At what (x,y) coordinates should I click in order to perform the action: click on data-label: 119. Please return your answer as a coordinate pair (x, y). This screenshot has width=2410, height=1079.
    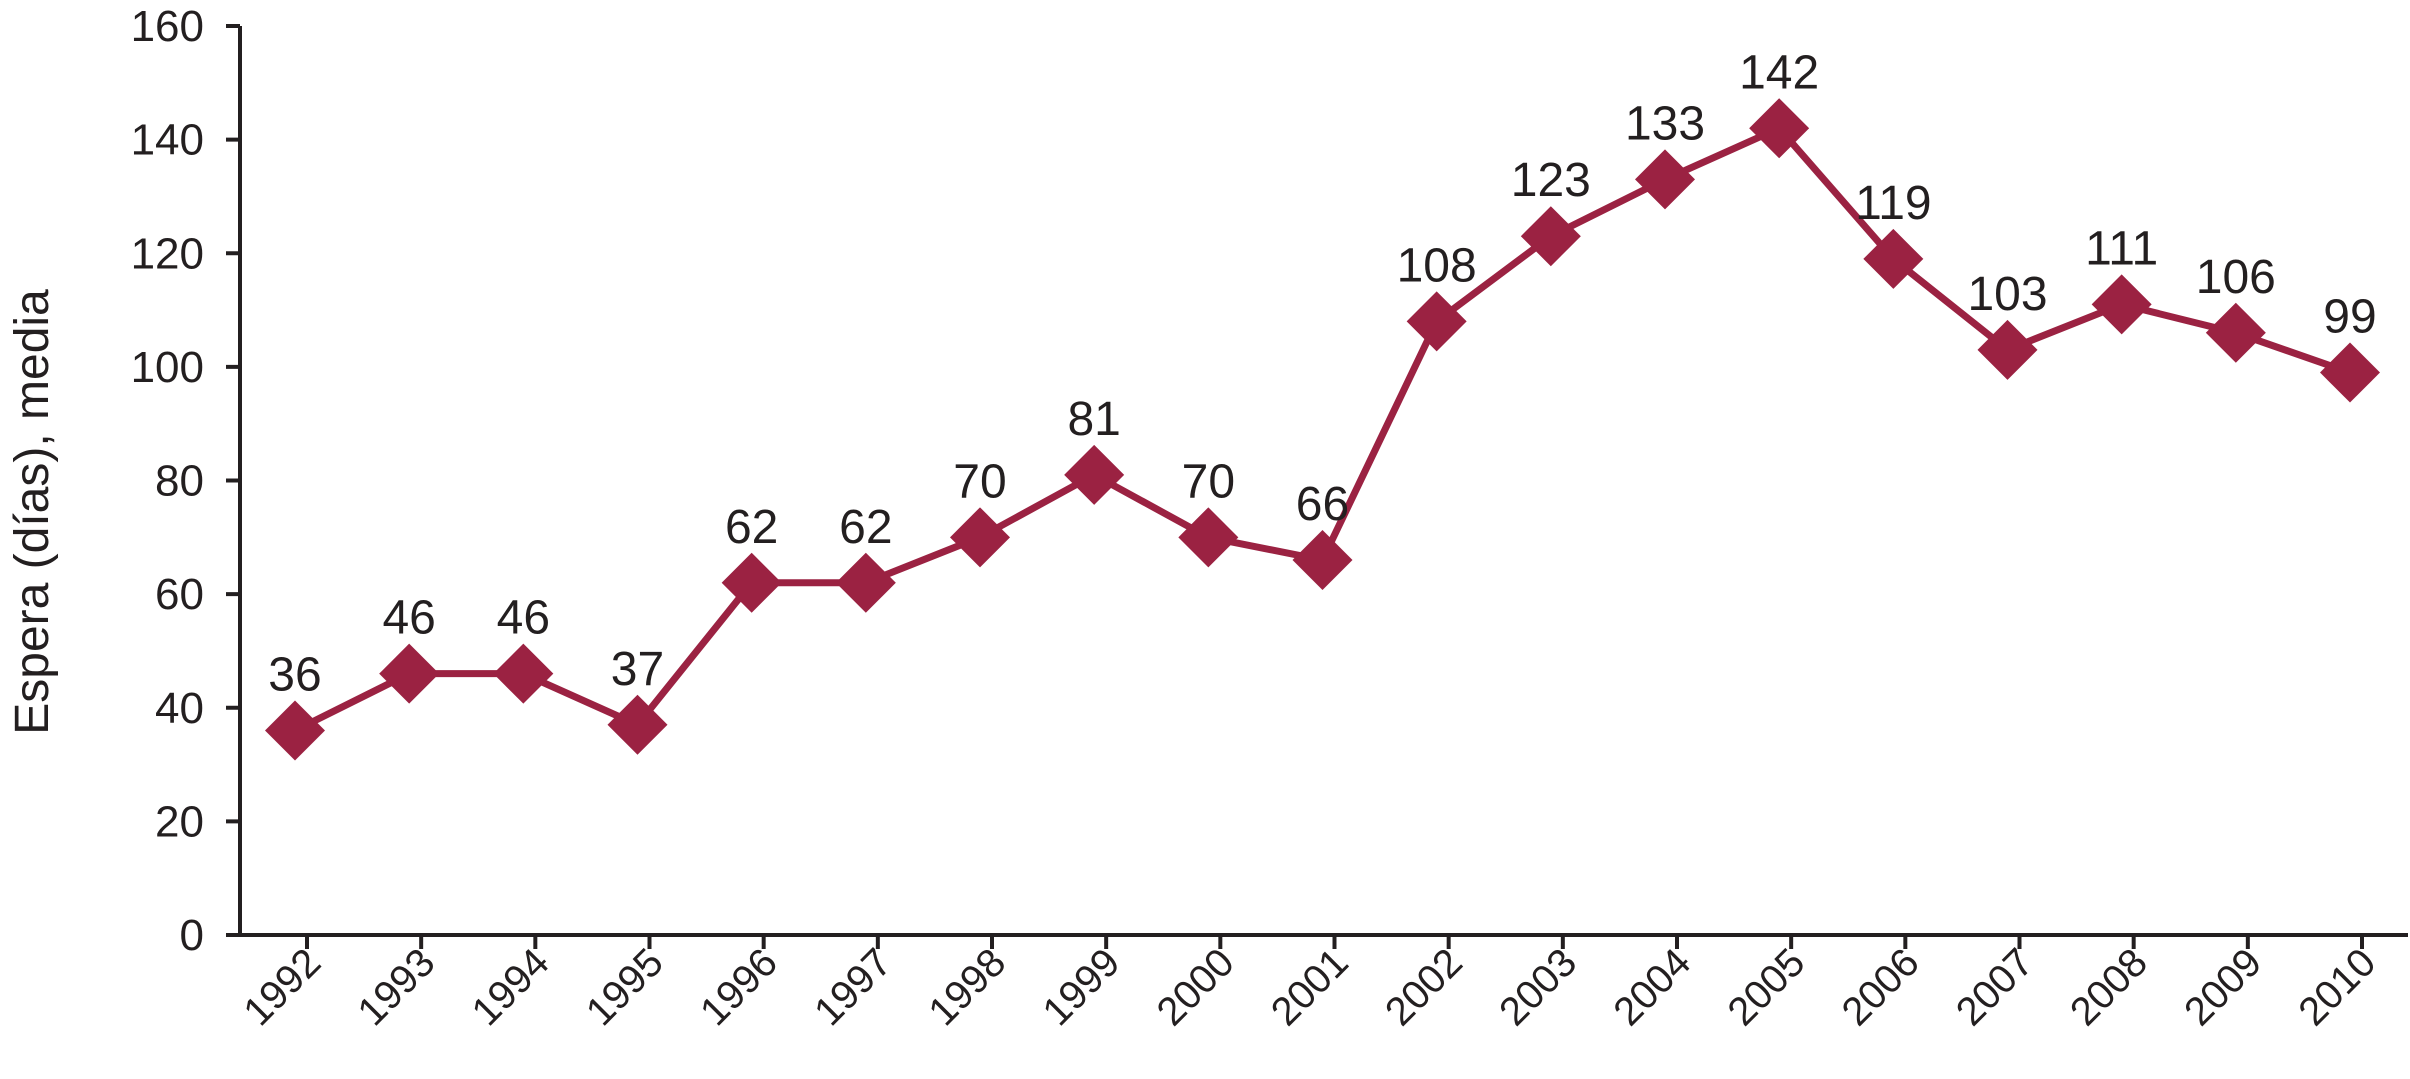
    Looking at the image, I should click on (1893, 203).